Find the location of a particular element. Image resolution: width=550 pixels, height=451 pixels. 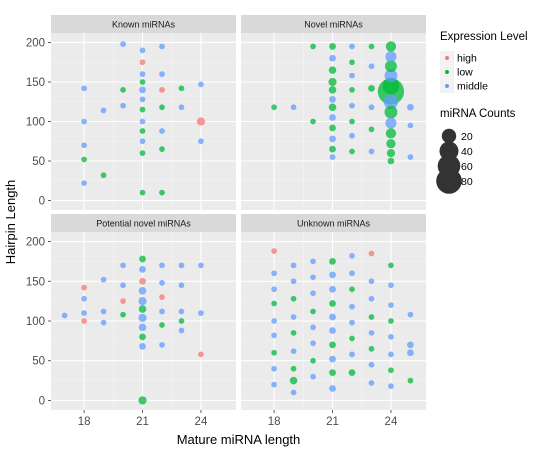

y-tick-label: 200 is located at coordinates (35, 243).